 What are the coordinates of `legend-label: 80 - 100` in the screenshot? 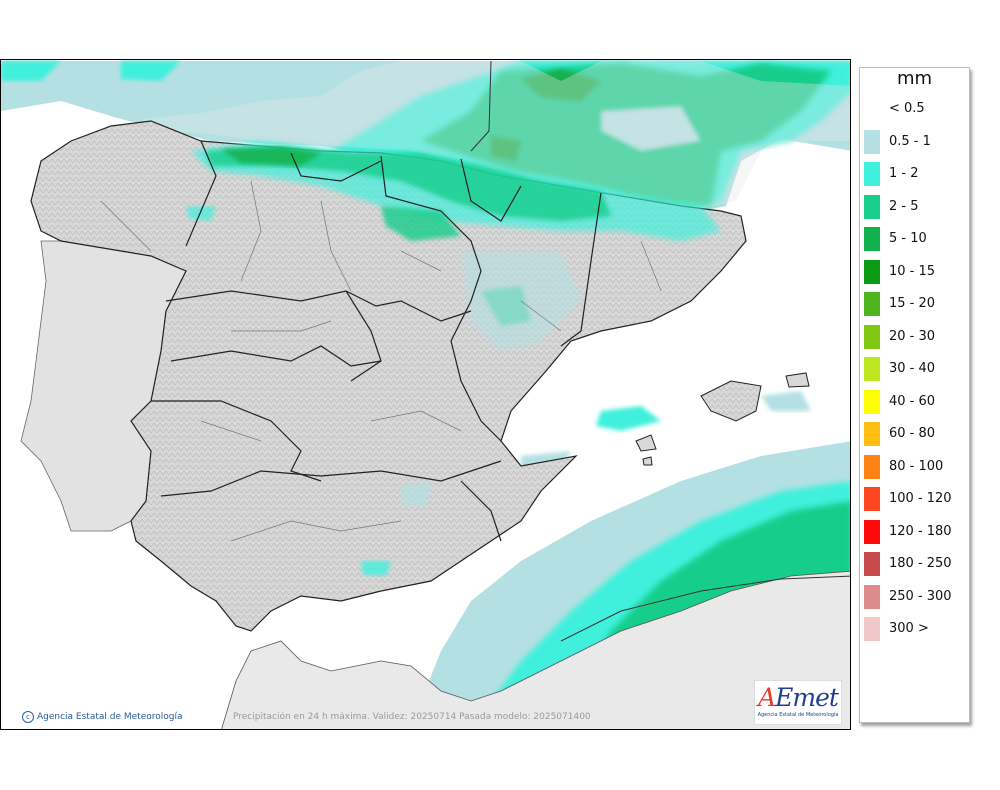 It's located at (916, 466).